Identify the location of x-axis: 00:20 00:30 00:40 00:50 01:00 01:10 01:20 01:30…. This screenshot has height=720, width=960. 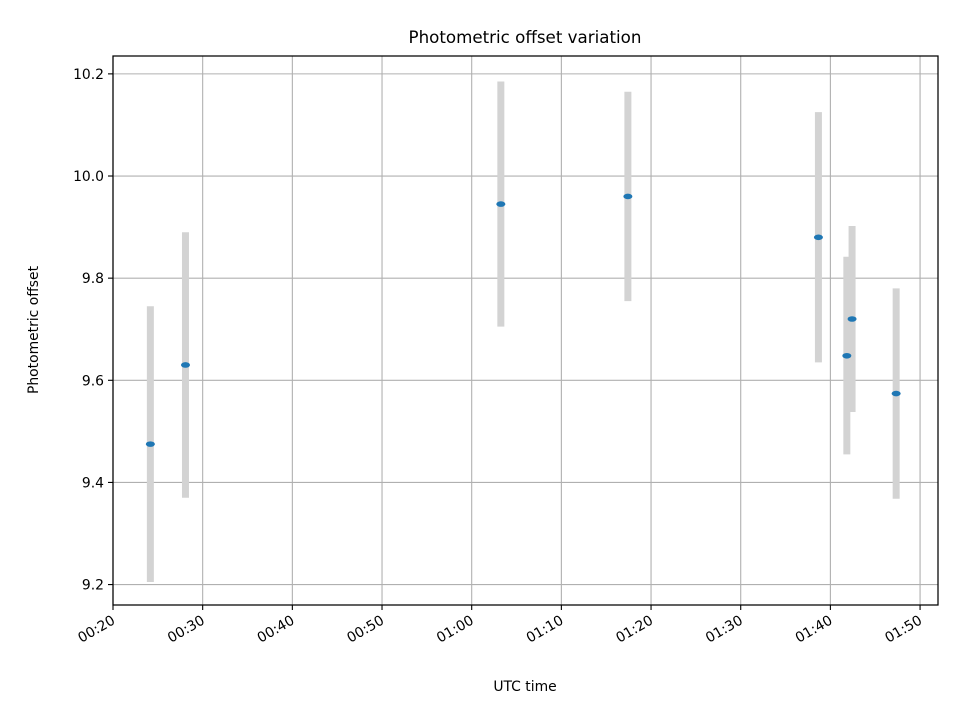
(500, 625).